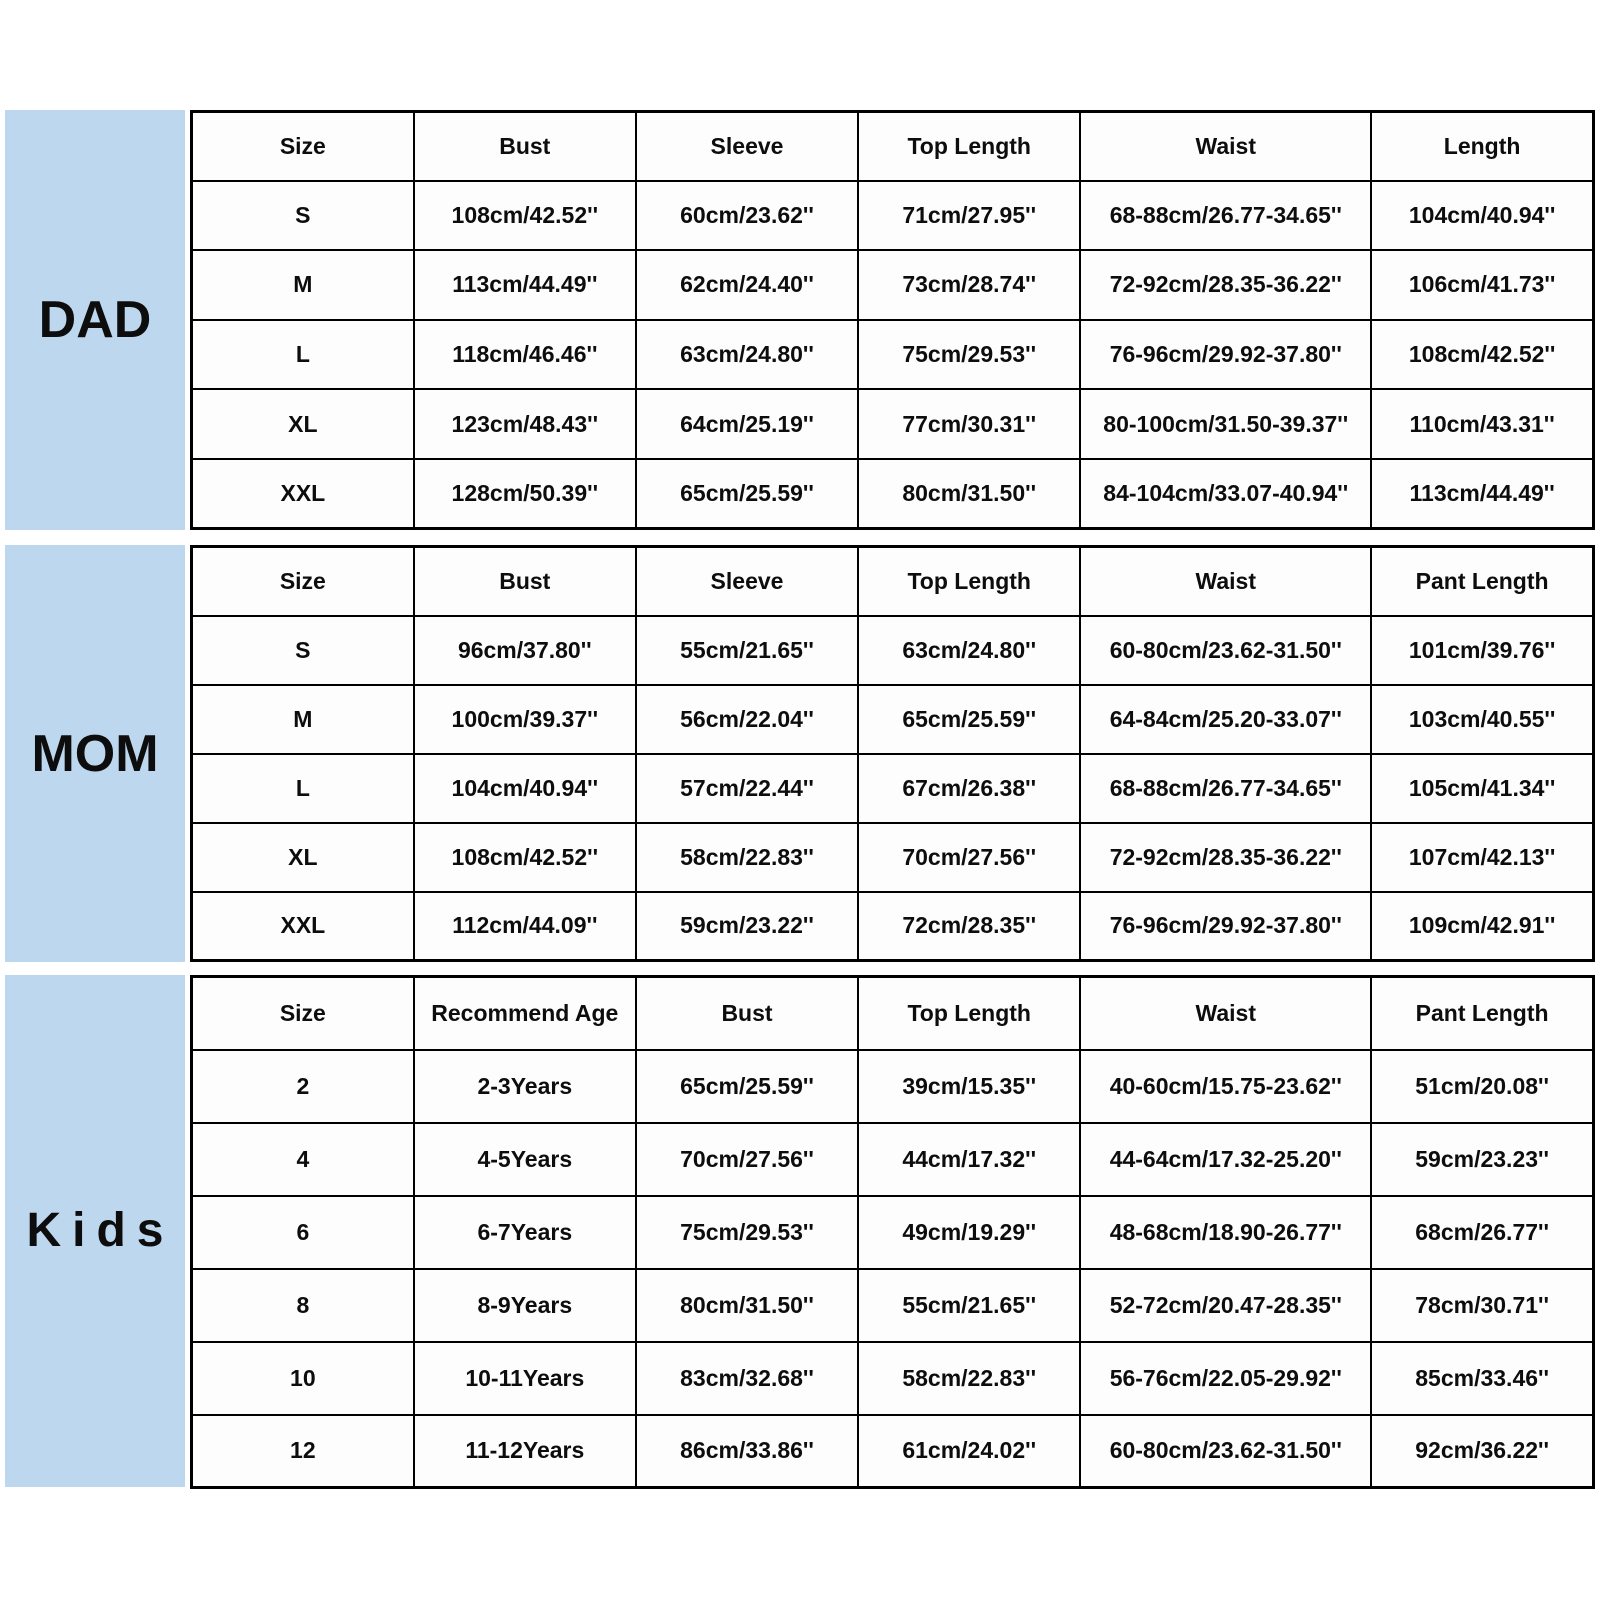  Describe the element at coordinates (524, 1451) in the screenshot. I see `measurement-cell: 11-12Years` at that location.